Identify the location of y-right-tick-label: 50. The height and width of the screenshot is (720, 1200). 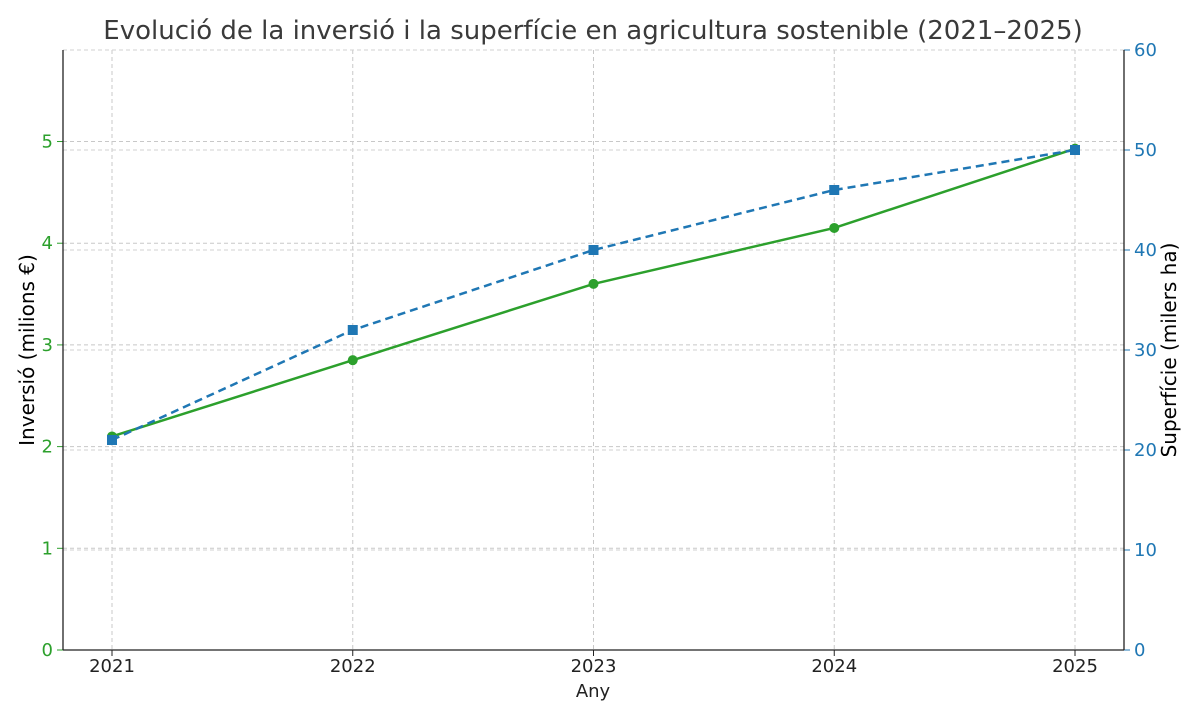
(1145, 150).